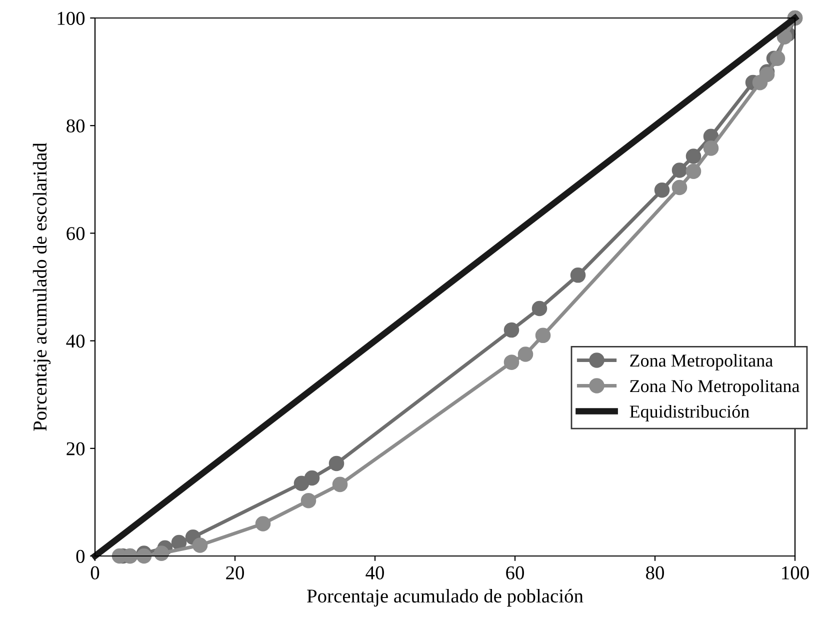  I want to click on x-tick-label: 0, so click(95, 573).